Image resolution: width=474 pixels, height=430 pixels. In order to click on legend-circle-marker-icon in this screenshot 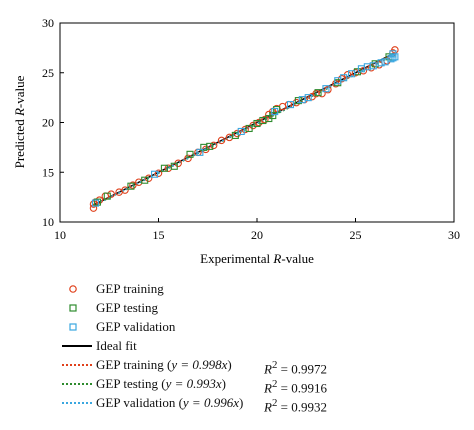, I will do `click(73, 289)`.